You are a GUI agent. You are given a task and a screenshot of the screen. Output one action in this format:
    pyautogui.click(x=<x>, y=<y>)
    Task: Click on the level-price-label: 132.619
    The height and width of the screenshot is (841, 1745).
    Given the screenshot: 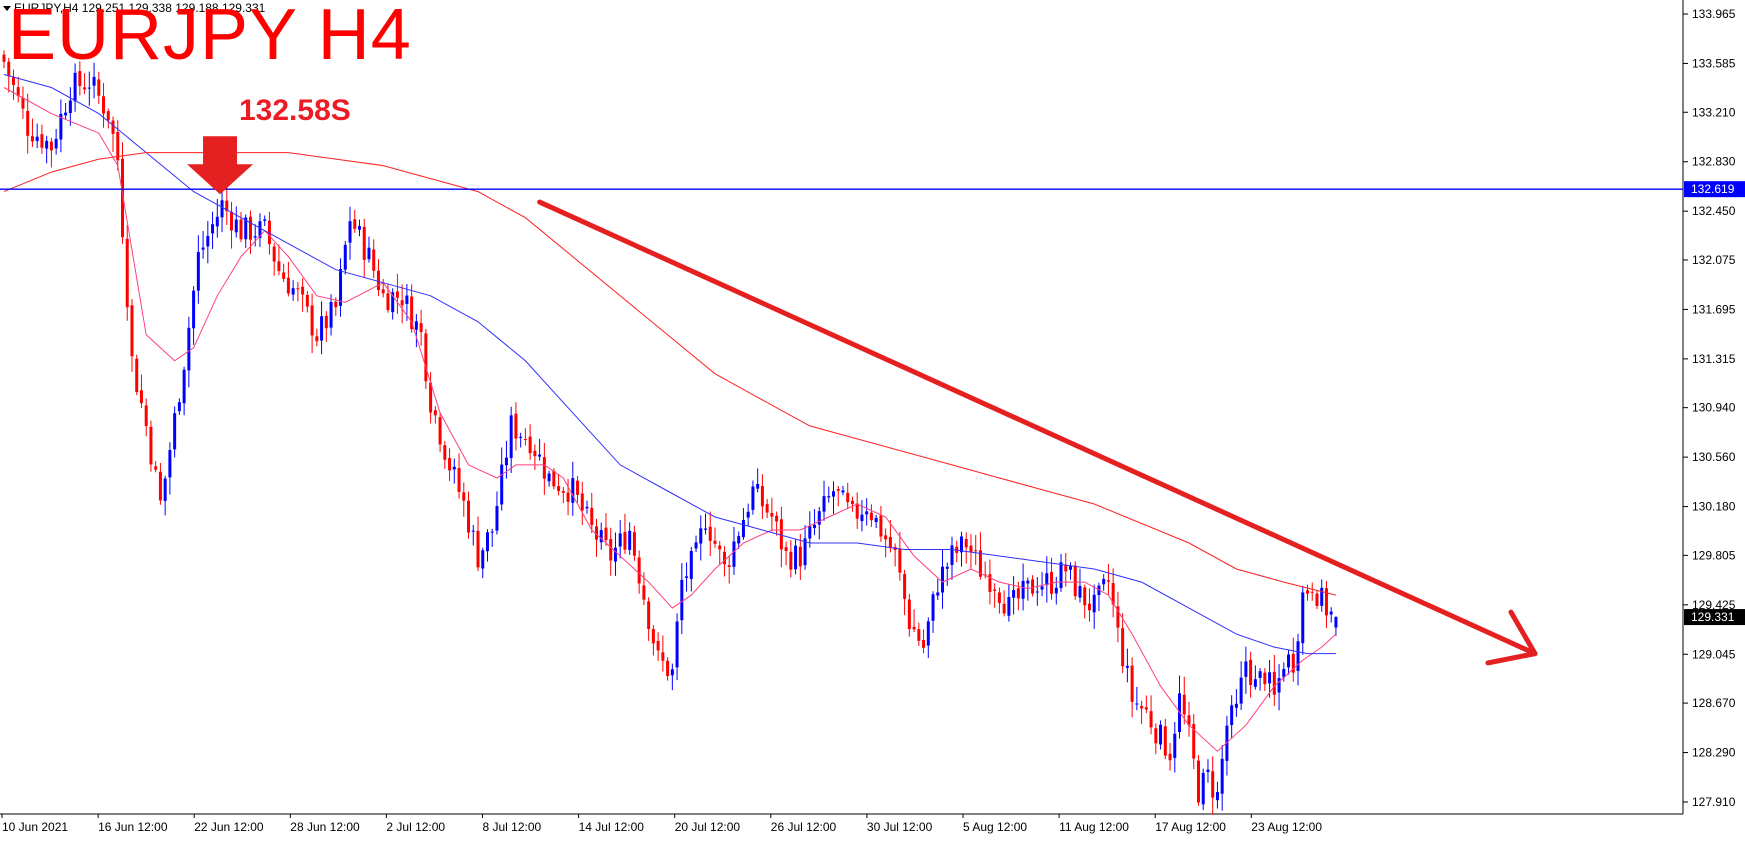 What is the action you would take?
    pyautogui.click(x=1713, y=189)
    